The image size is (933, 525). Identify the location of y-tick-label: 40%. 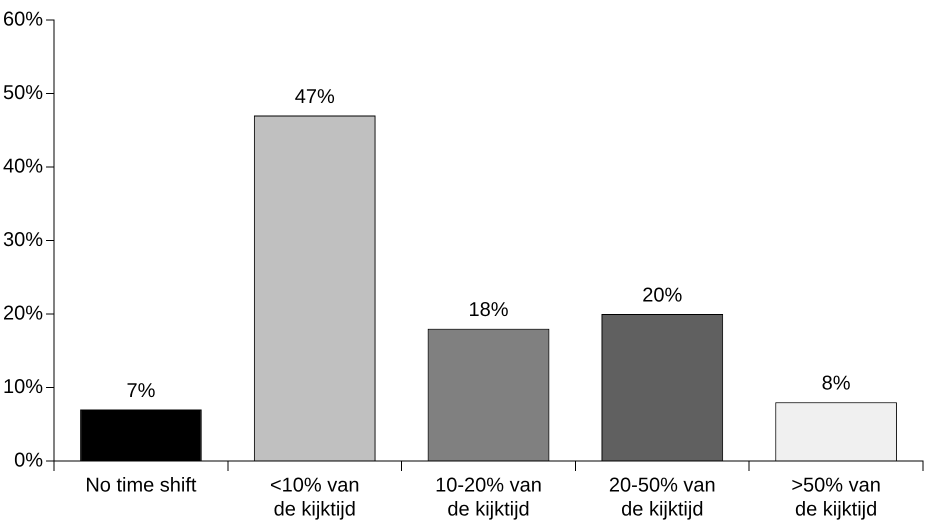
(23, 167).